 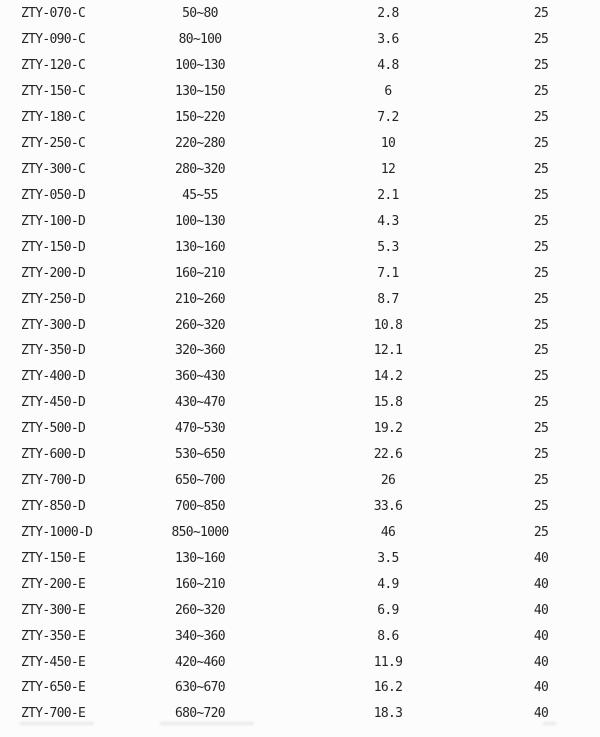 I want to click on value-cell: 15.8, so click(x=388, y=403).